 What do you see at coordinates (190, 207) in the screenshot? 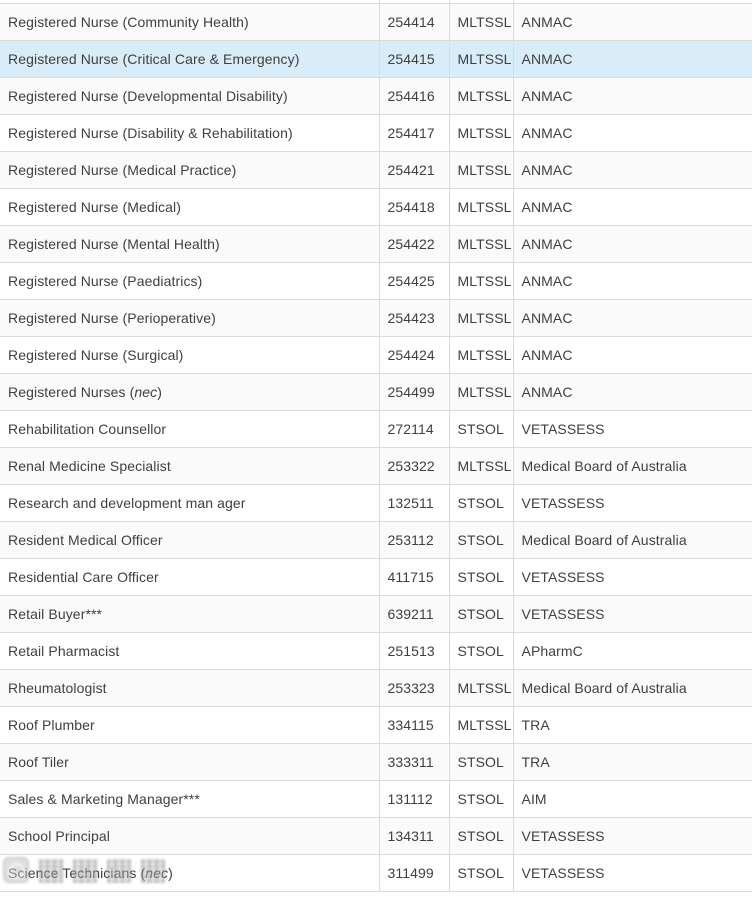
I see `occupation-cell: Registered Nurse (Medical)` at bounding box center [190, 207].